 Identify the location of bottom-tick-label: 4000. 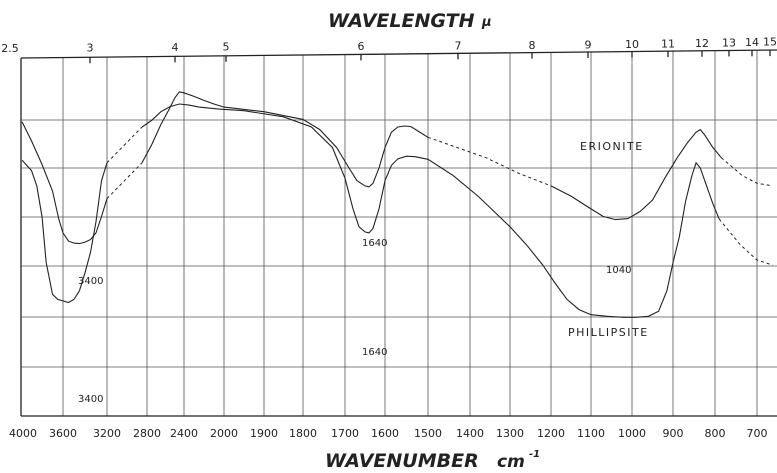
(23, 433).